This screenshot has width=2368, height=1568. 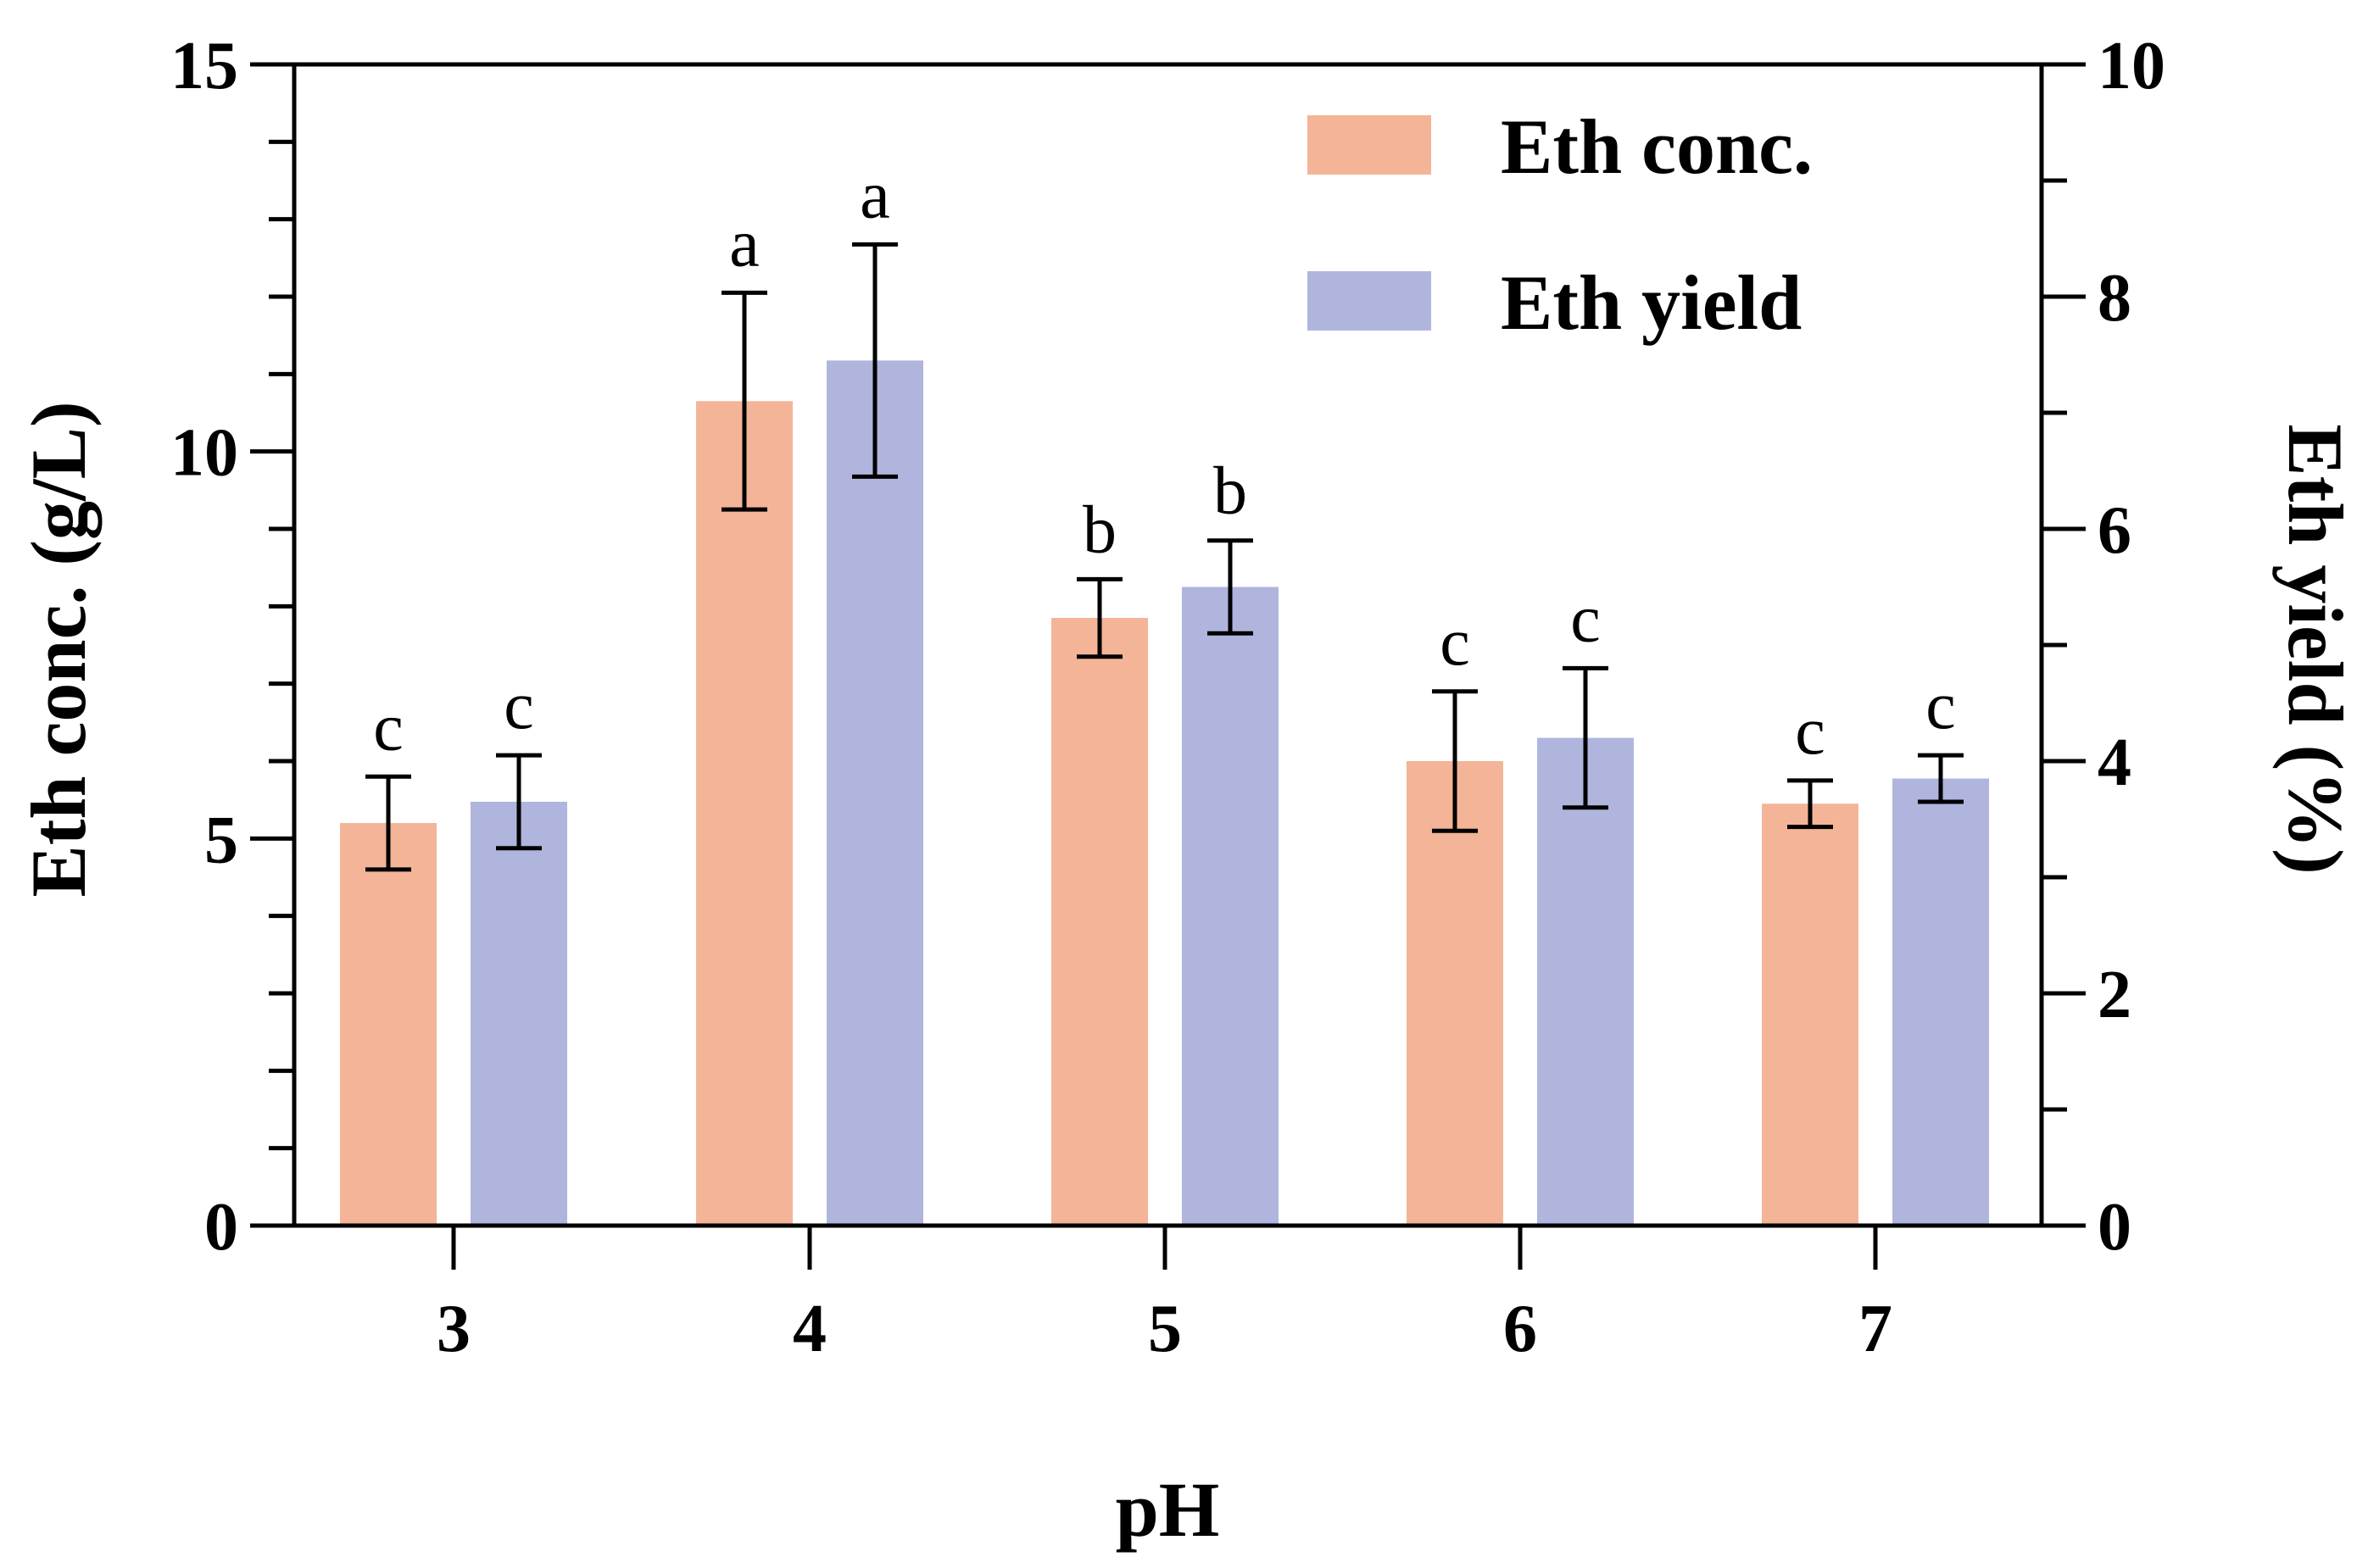 I want to click on significance-letter-eth-conc-ph-4: a, so click(x=744, y=243).